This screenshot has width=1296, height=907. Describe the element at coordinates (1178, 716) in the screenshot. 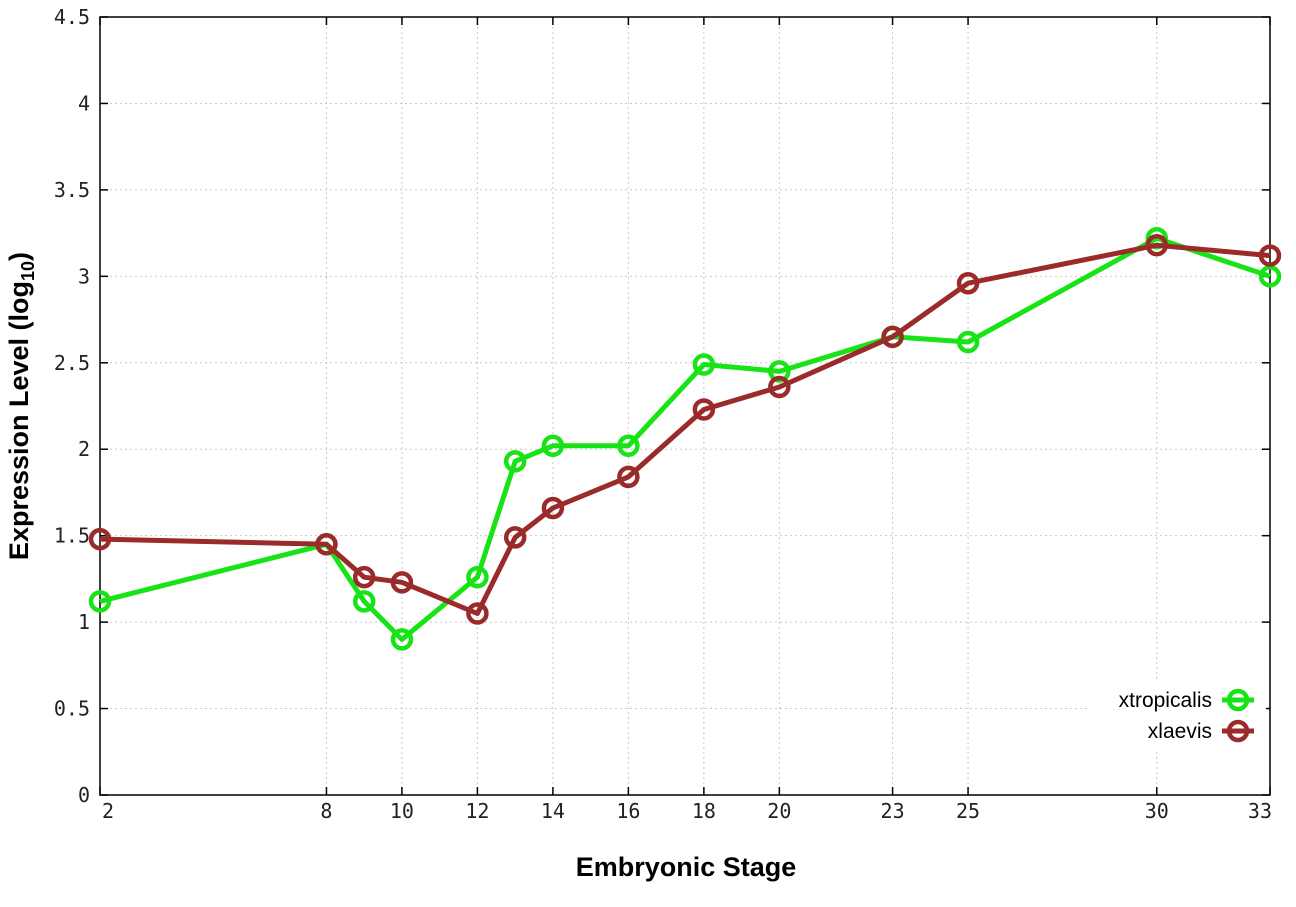

I see `legend: xtropicalis xlaevis` at that location.